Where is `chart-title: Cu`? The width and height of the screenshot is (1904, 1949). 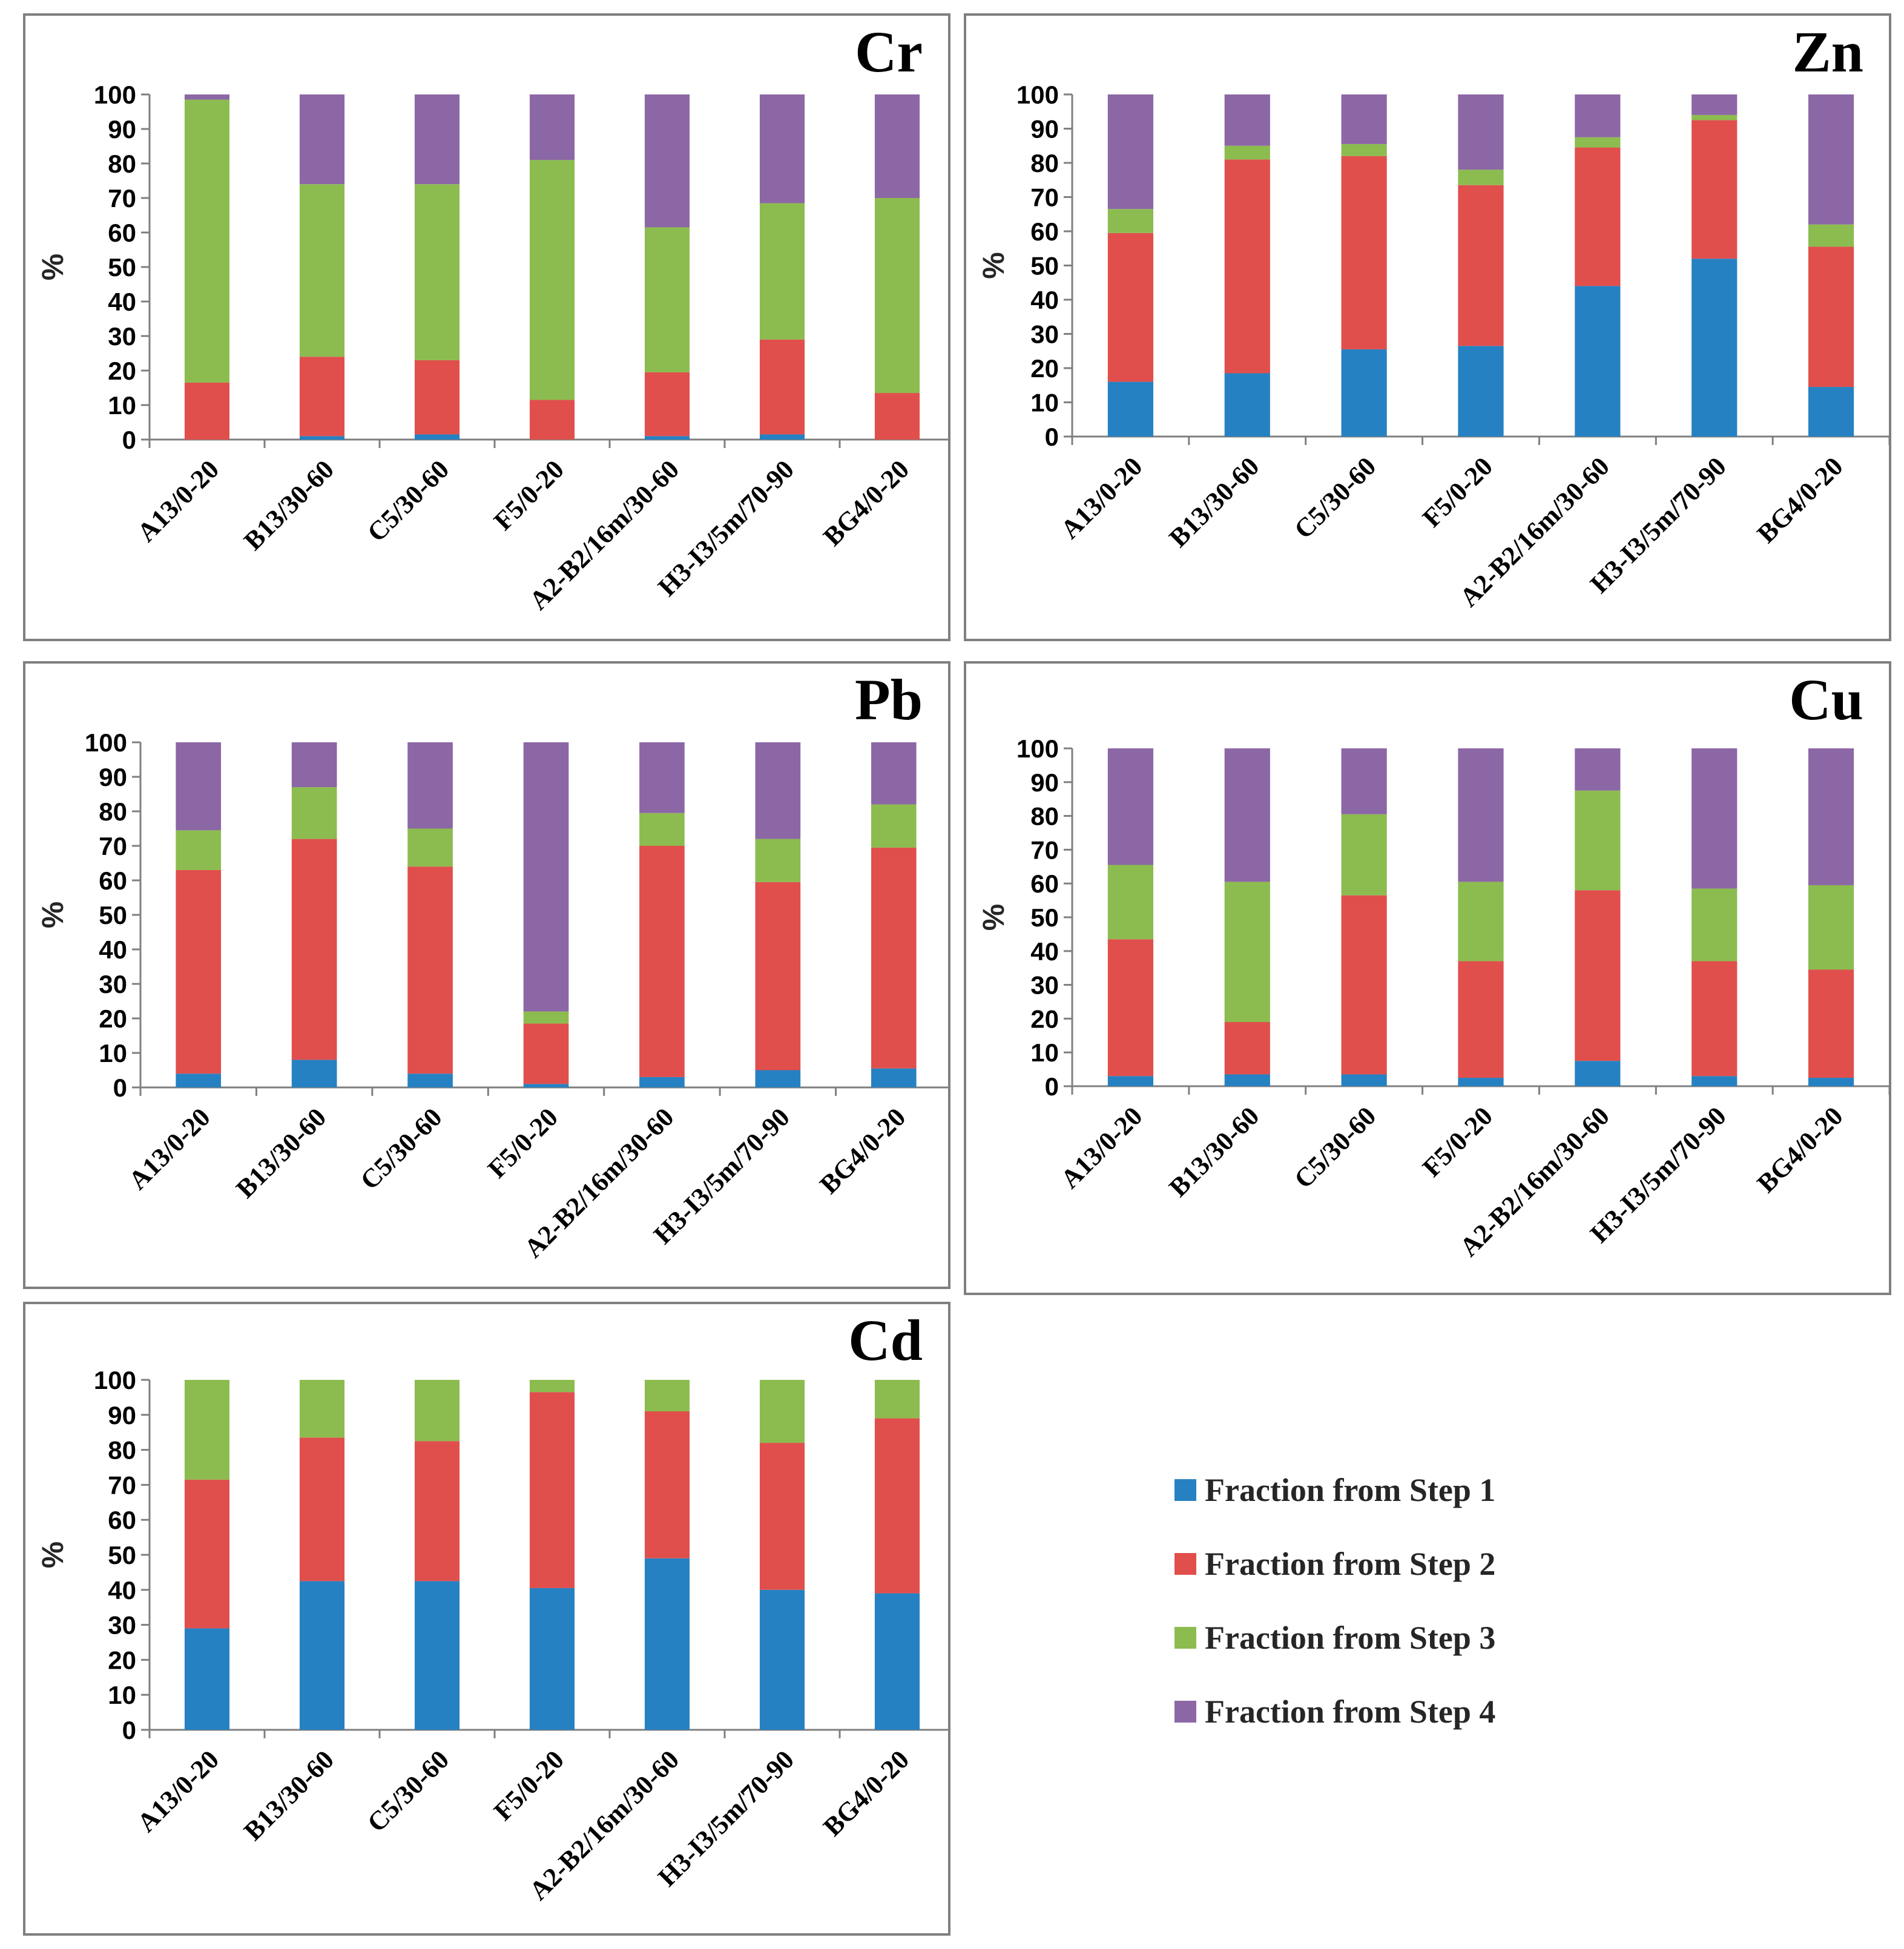
chart-title: Cu is located at coordinates (1826, 699).